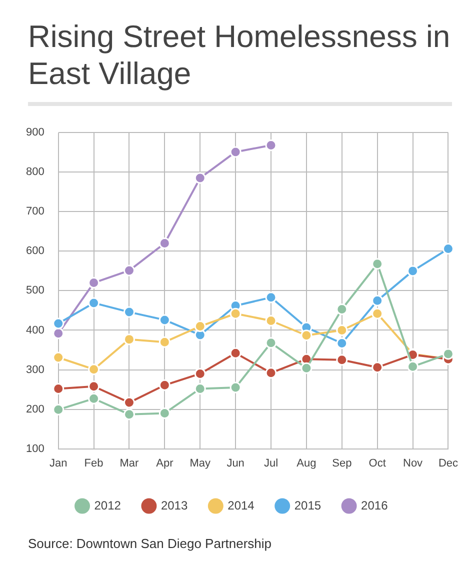 The height and width of the screenshot is (582, 474). What do you see at coordinates (35, 212) in the screenshot?
I see `y-tick-label: 700` at bounding box center [35, 212].